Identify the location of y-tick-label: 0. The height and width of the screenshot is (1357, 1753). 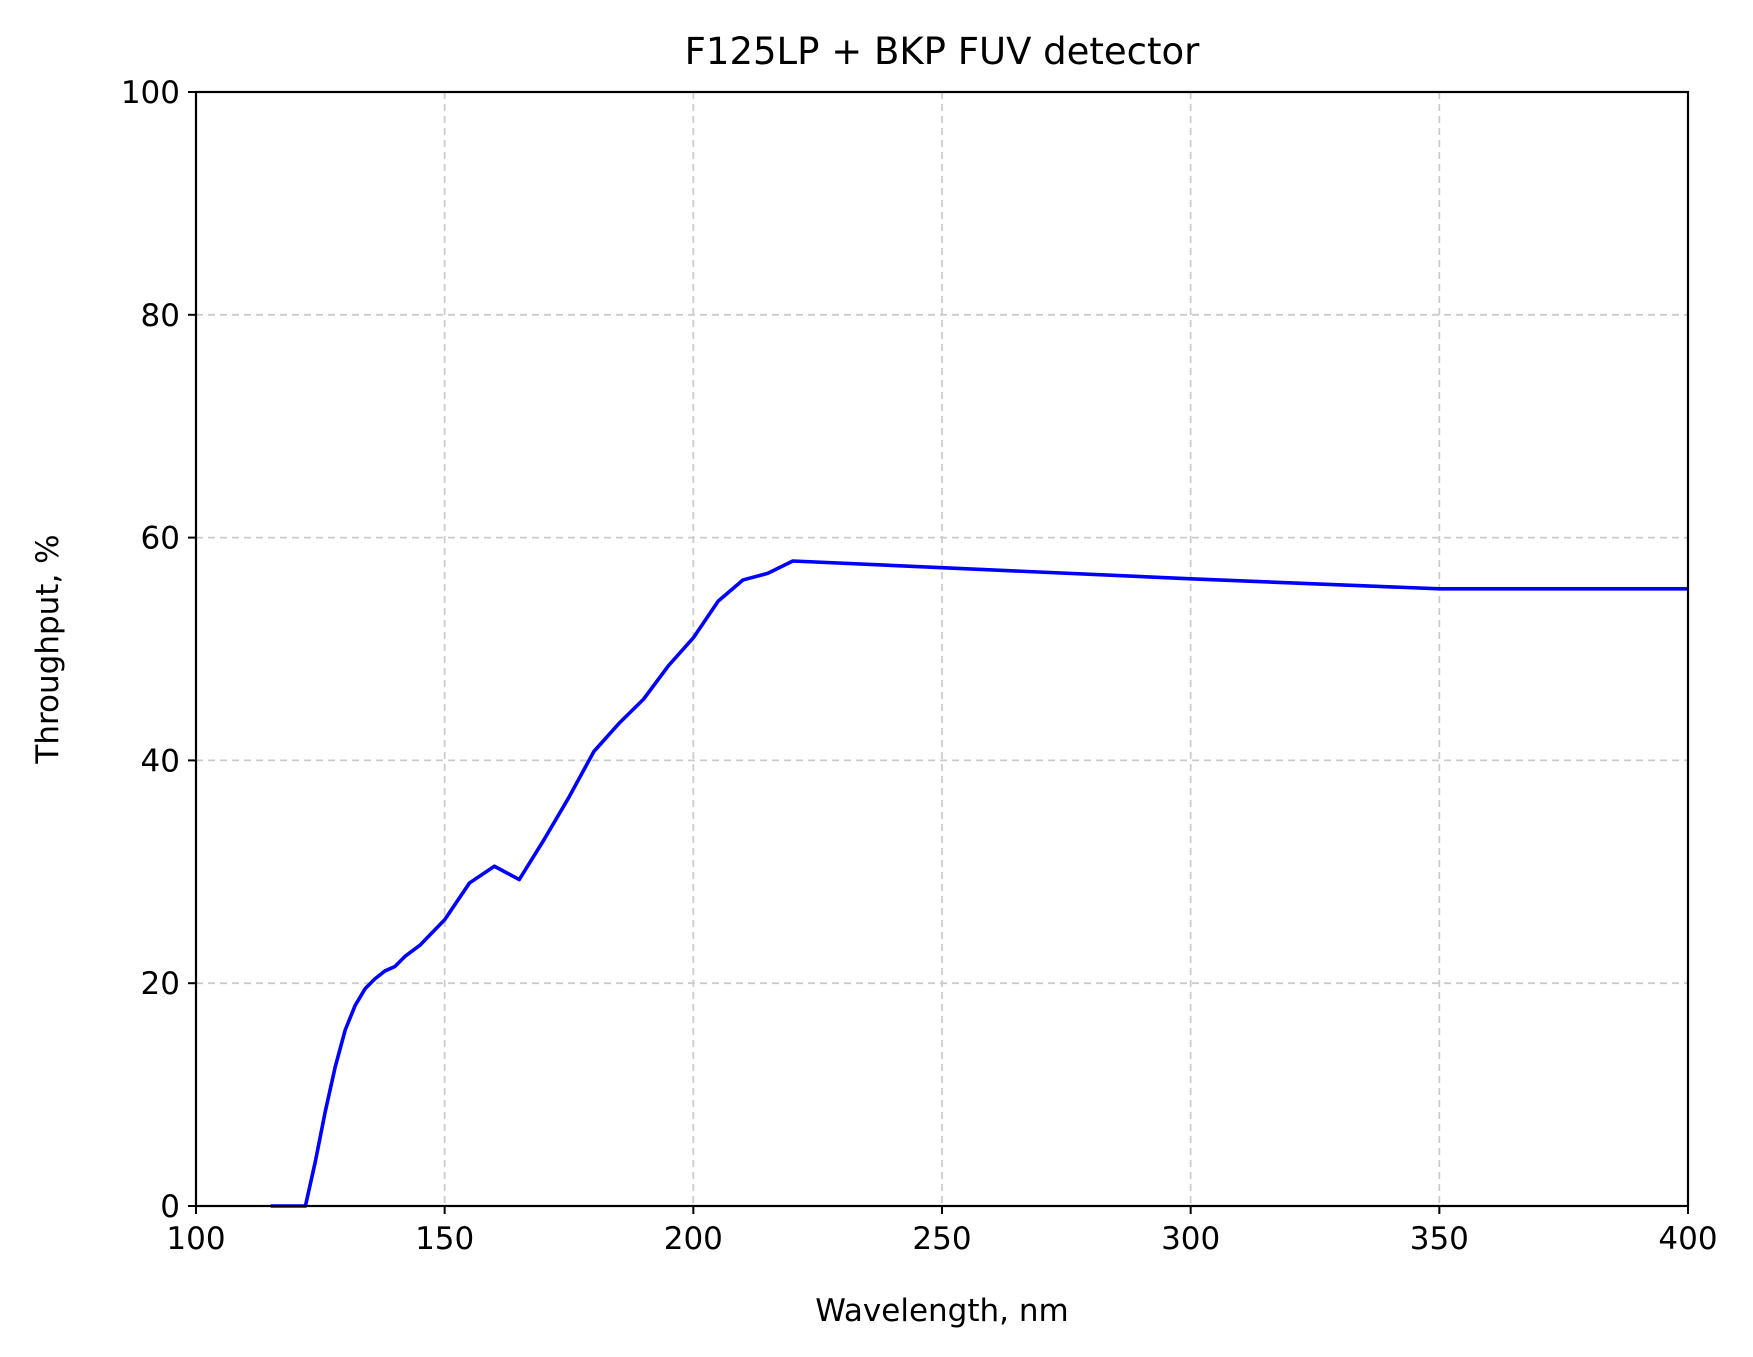
(170, 1207).